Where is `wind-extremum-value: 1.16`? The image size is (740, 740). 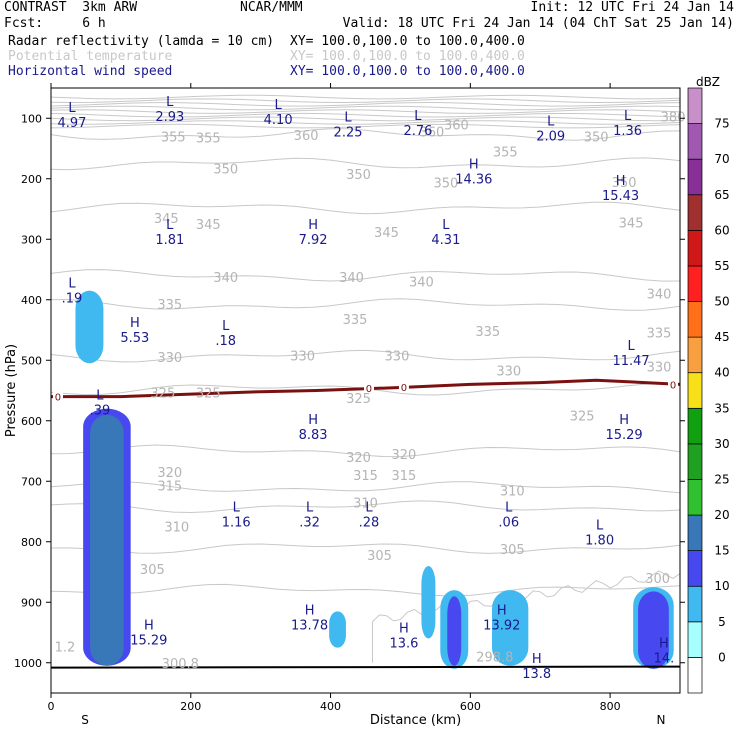 wind-extremum-value: 1.16 is located at coordinates (236, 523).